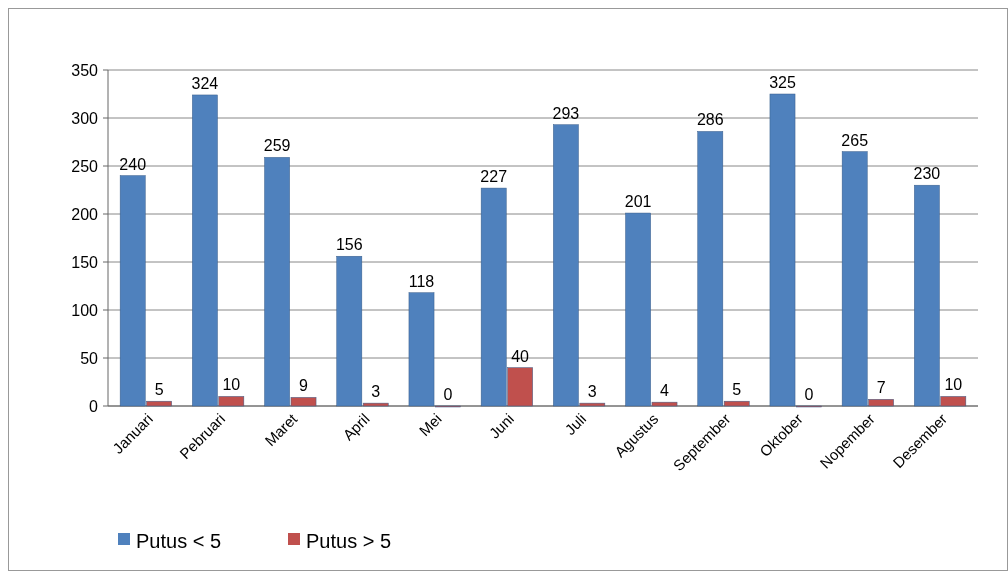 This screenshot has height=571, width=1008. What do you see at coordinates (277, 146) in the screenshot?
I see `data-label: 259` at bounding box center [277, 146].